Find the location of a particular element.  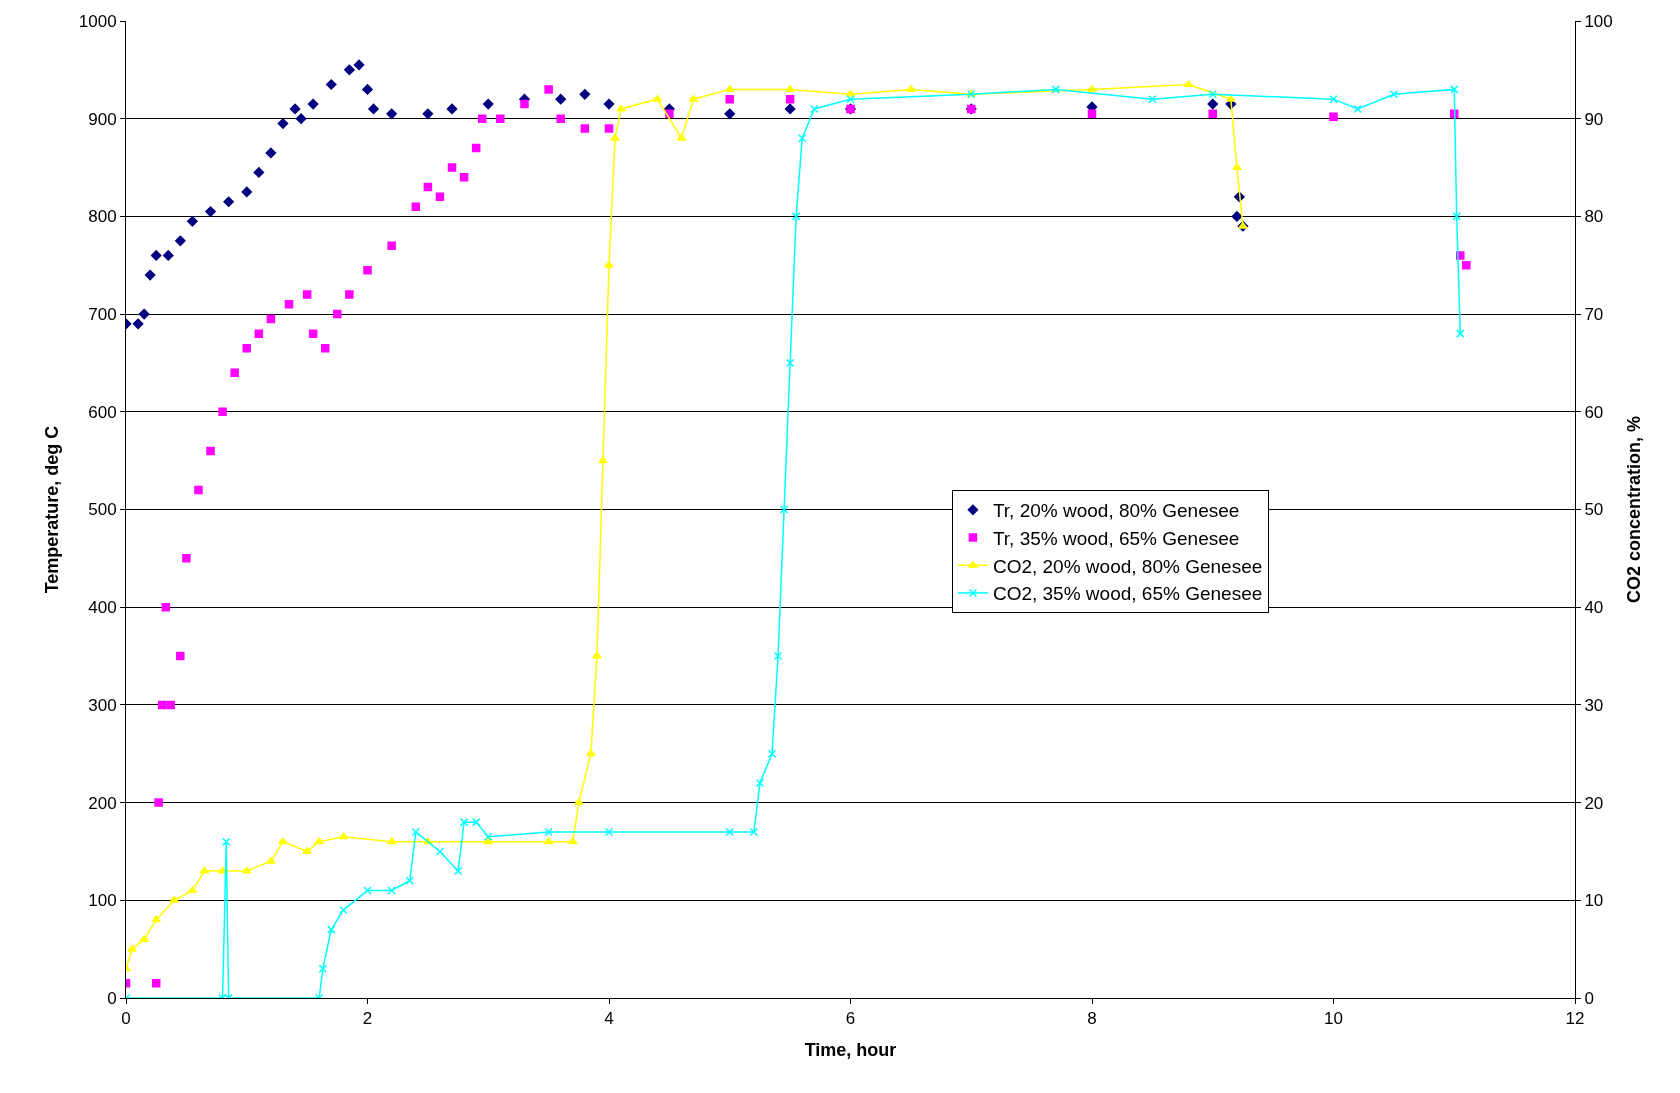

y-tick-label: 800 is located at coordinates (102, 217).